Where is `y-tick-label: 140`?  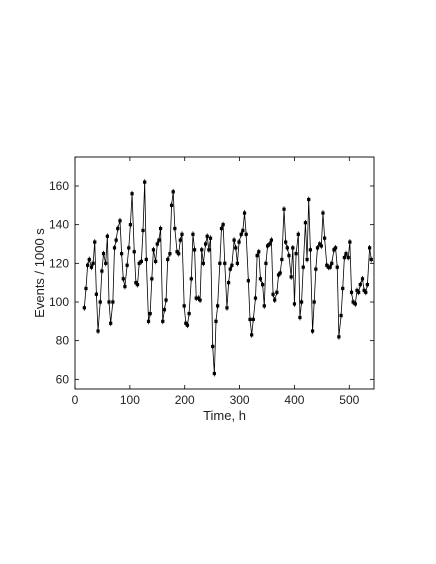 y-tick-label: 140 is located at coordinates (59, 225).